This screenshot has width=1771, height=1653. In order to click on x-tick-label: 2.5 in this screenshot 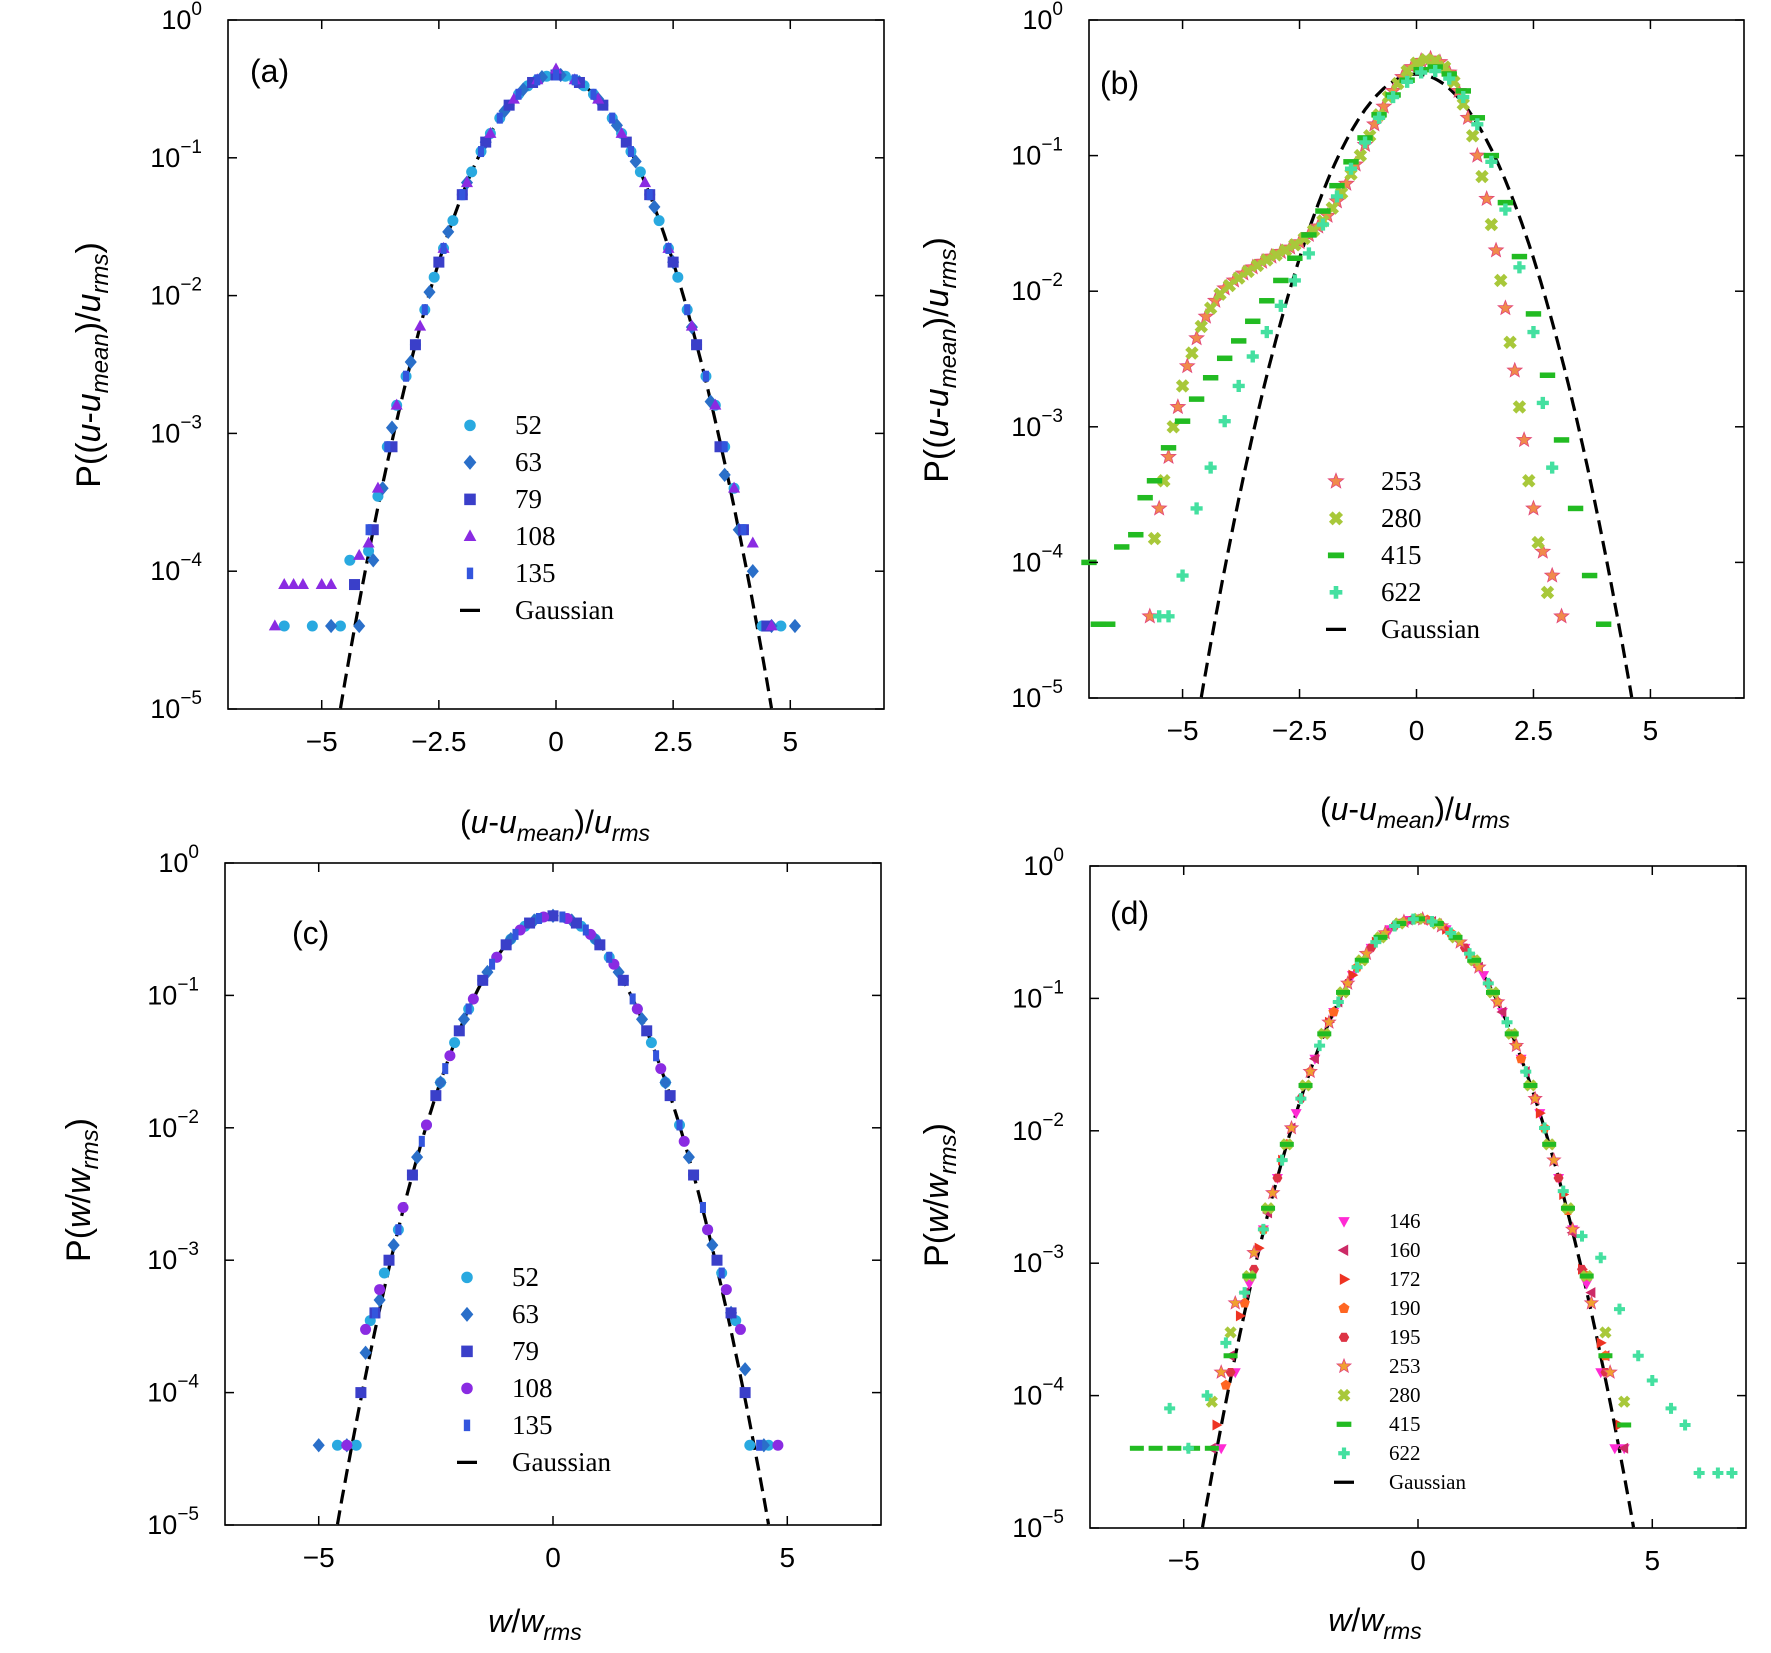, I will do `click(673, 741)`.